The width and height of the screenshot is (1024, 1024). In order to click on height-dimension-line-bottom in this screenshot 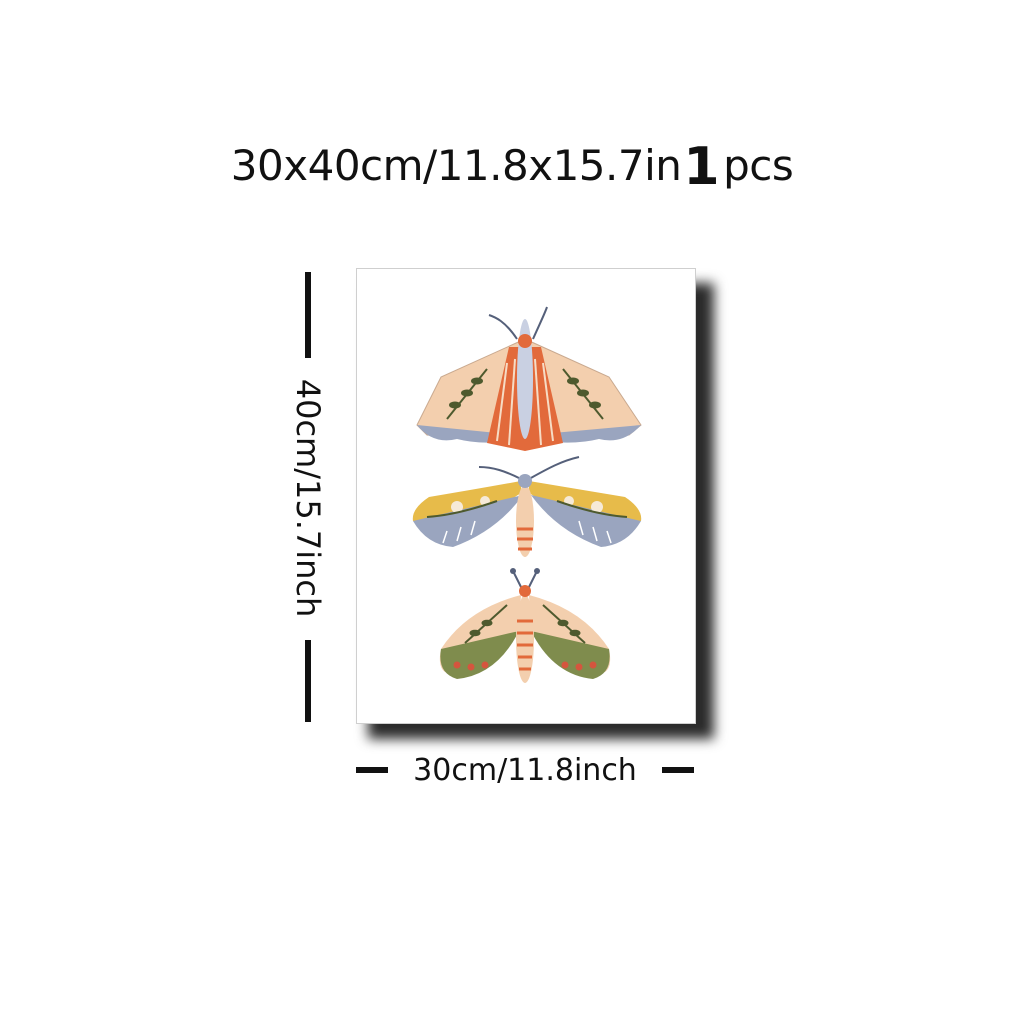, I will do `click(308, 681)`.